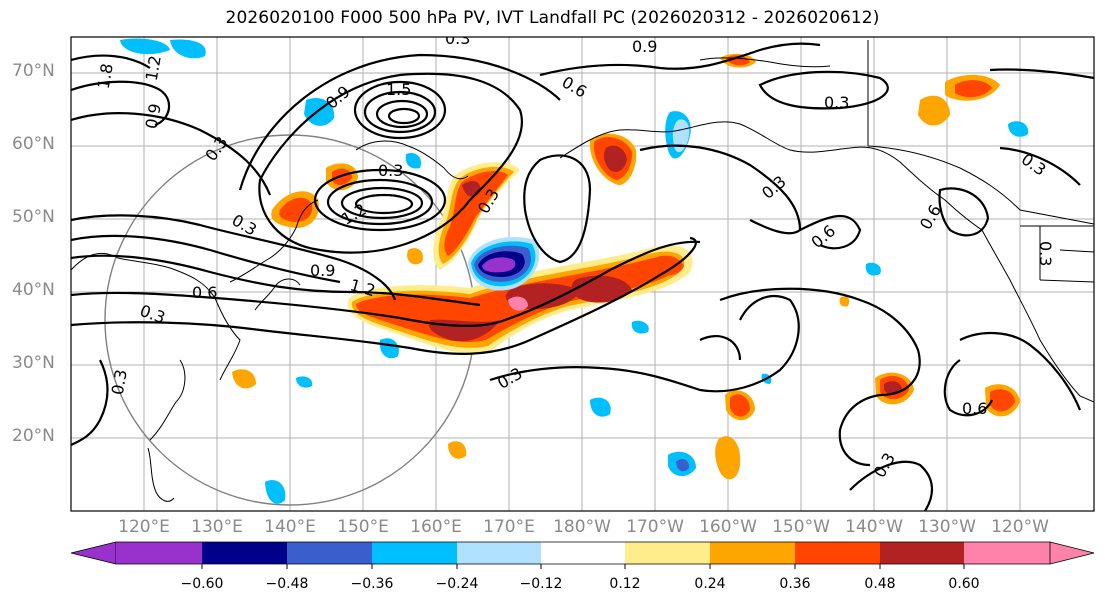 Image resolution: width=1105 pixels, height=604 pixels. Describe the element at coordinates (518, 303) in the screenshot. I see `plume-pink` at that location.